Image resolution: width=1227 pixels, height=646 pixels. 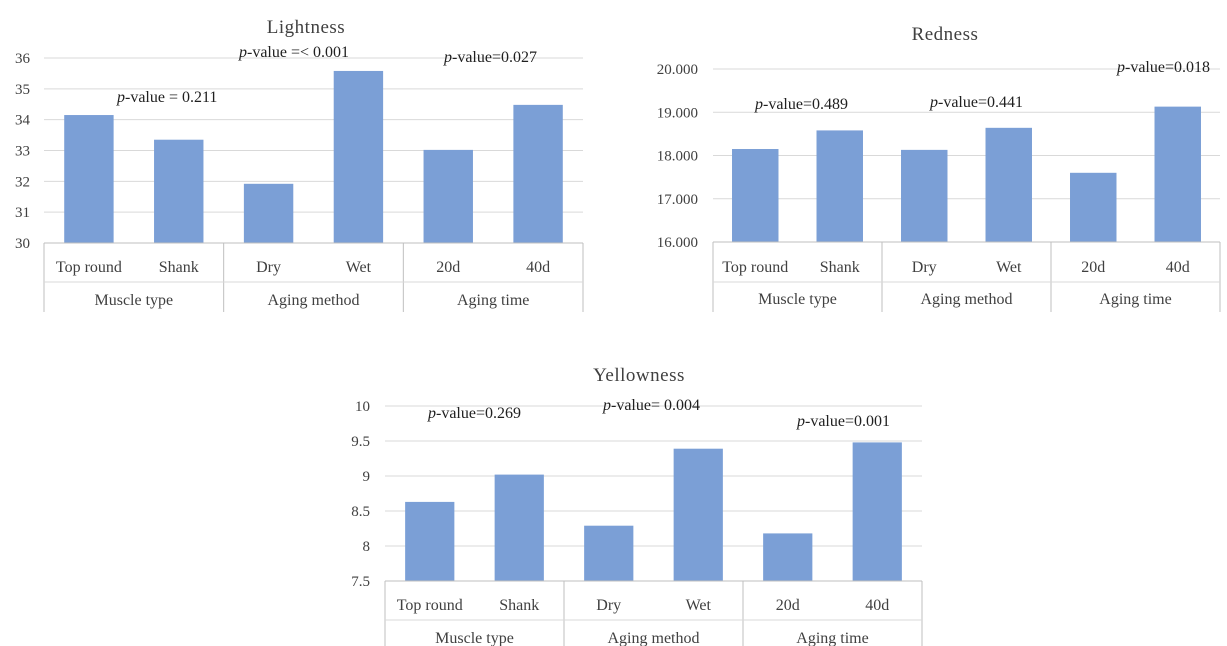 What do you see at coordinates (23, 121) in the screenshot?
I see `y-tick-label: 34` at bounding box center [23, 121].